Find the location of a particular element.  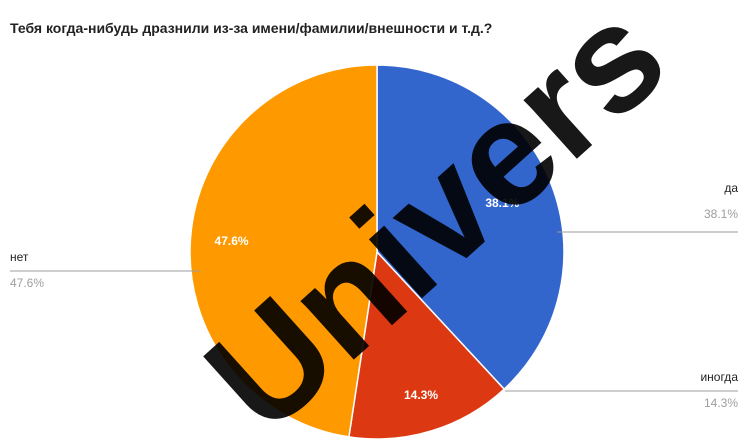

slice-percent-label-1: 38.1% is located at coordinates (502, 203).